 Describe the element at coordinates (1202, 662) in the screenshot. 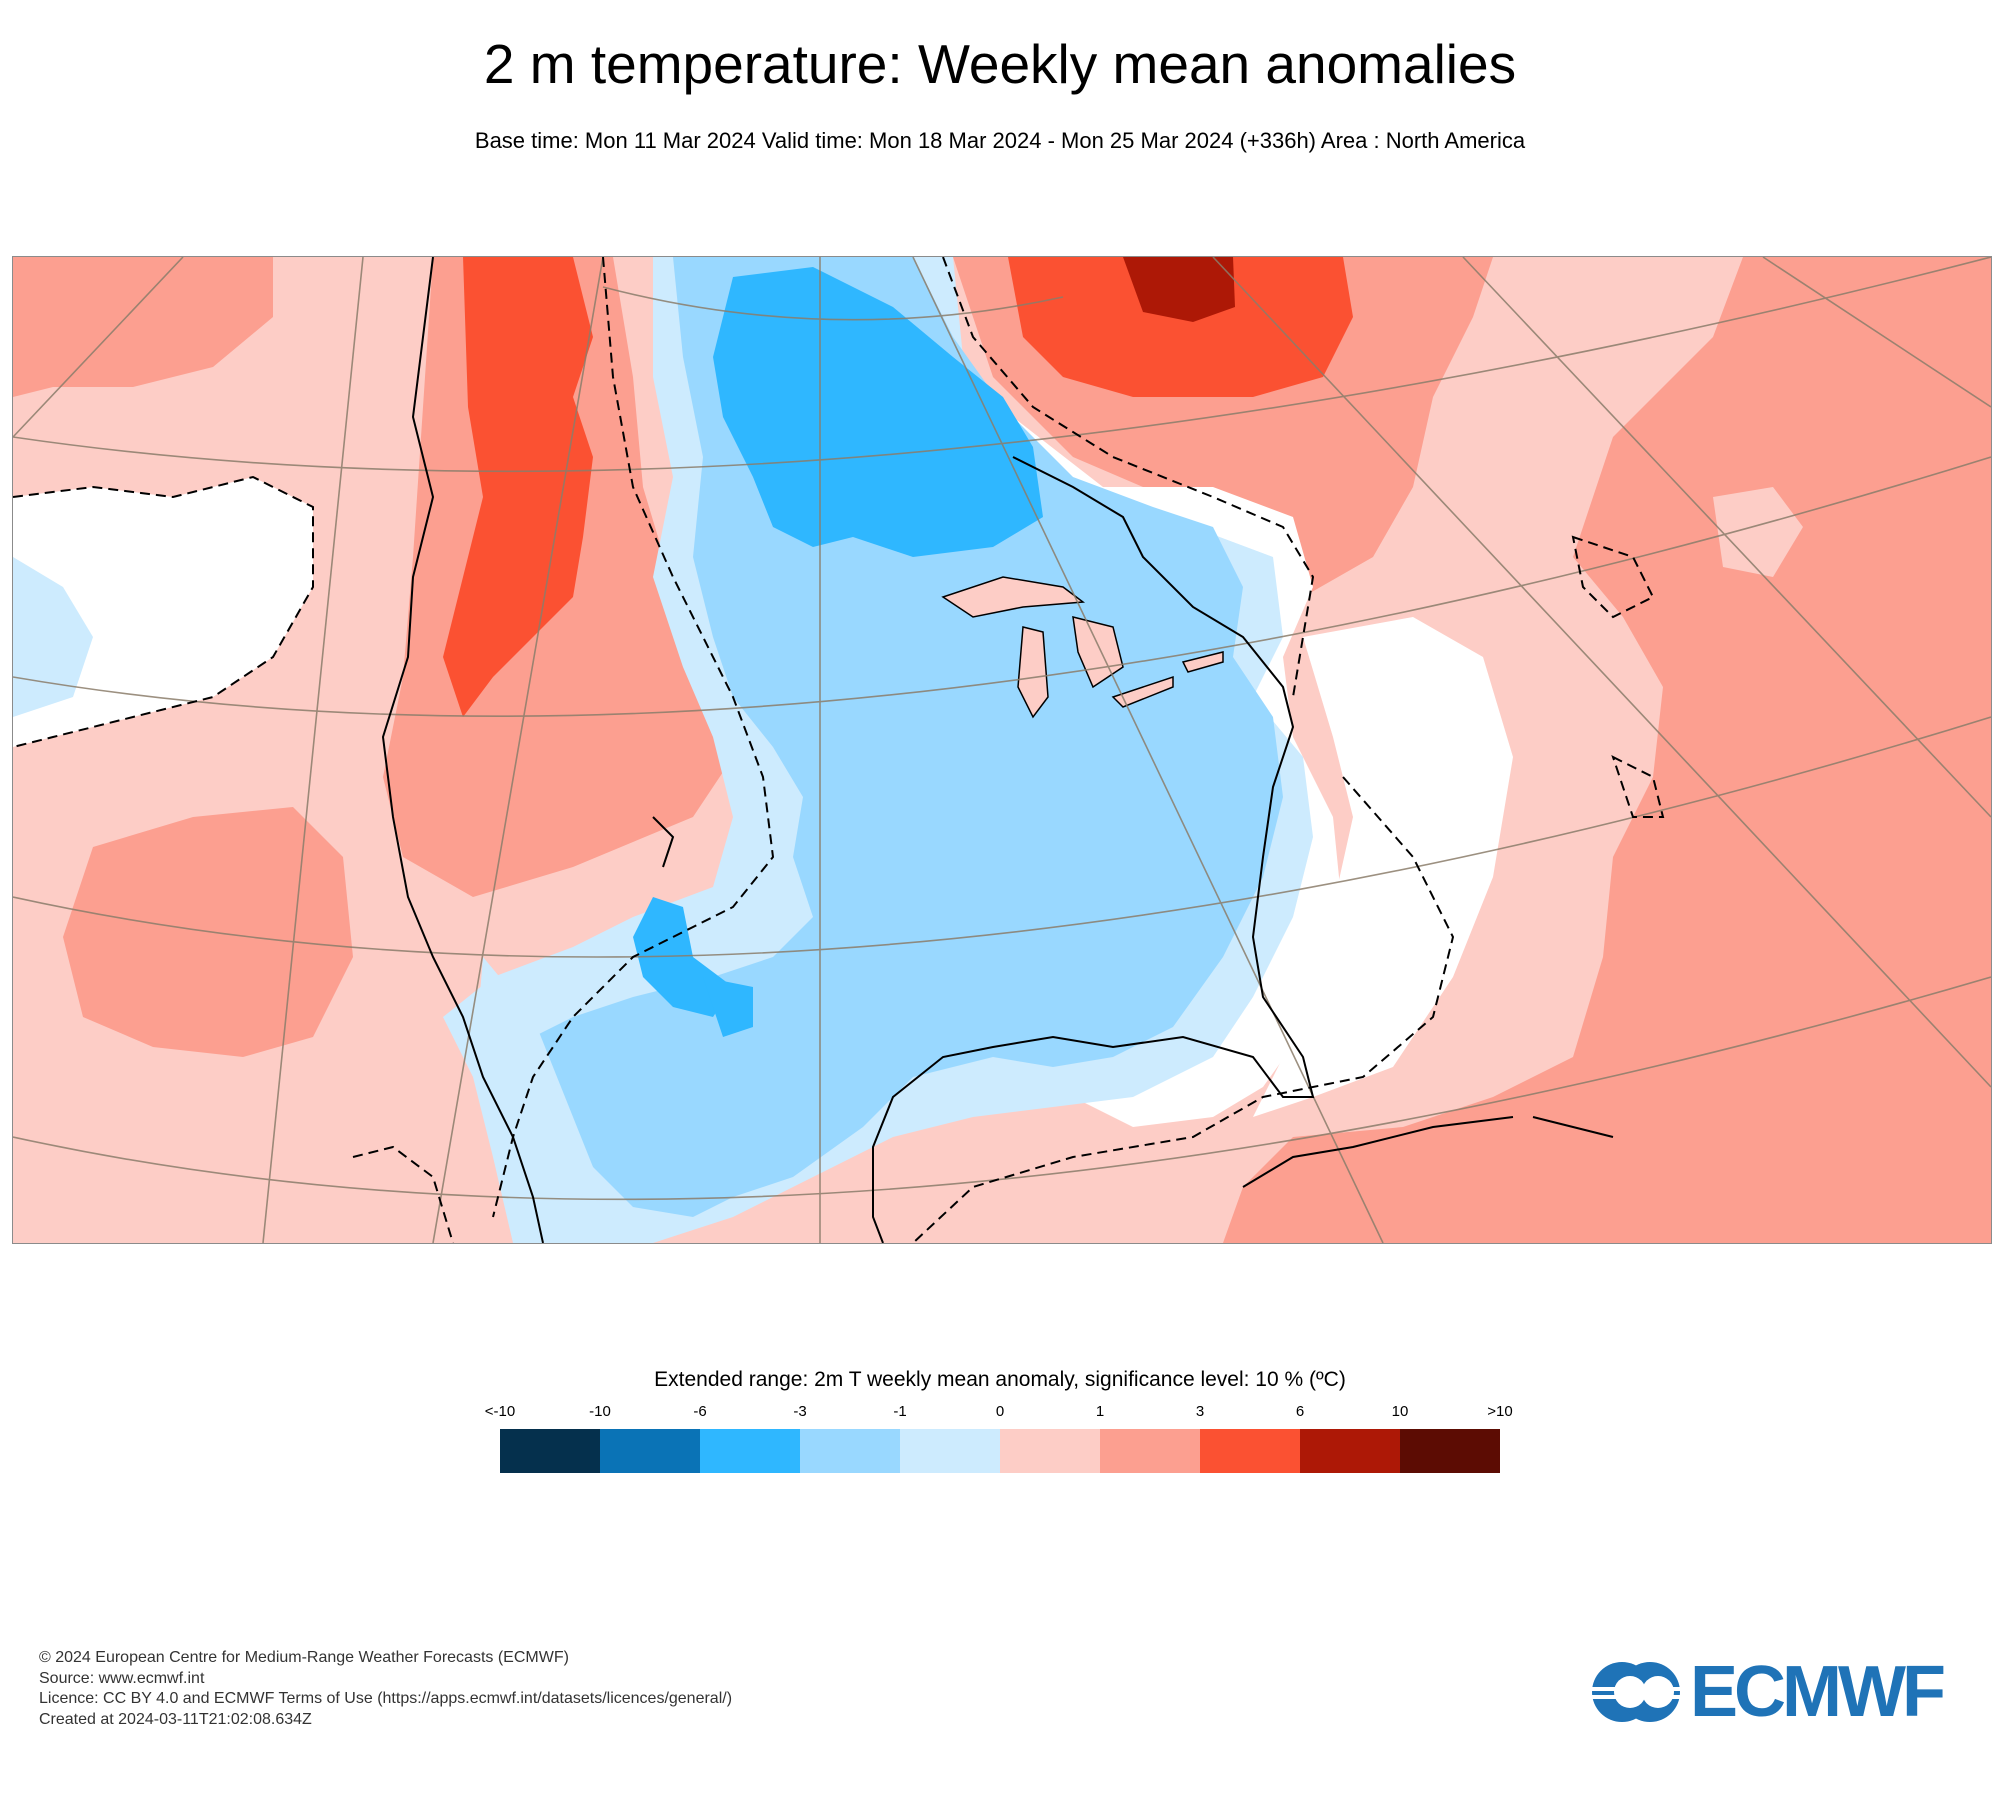

I see `lake-ontario` at that location.